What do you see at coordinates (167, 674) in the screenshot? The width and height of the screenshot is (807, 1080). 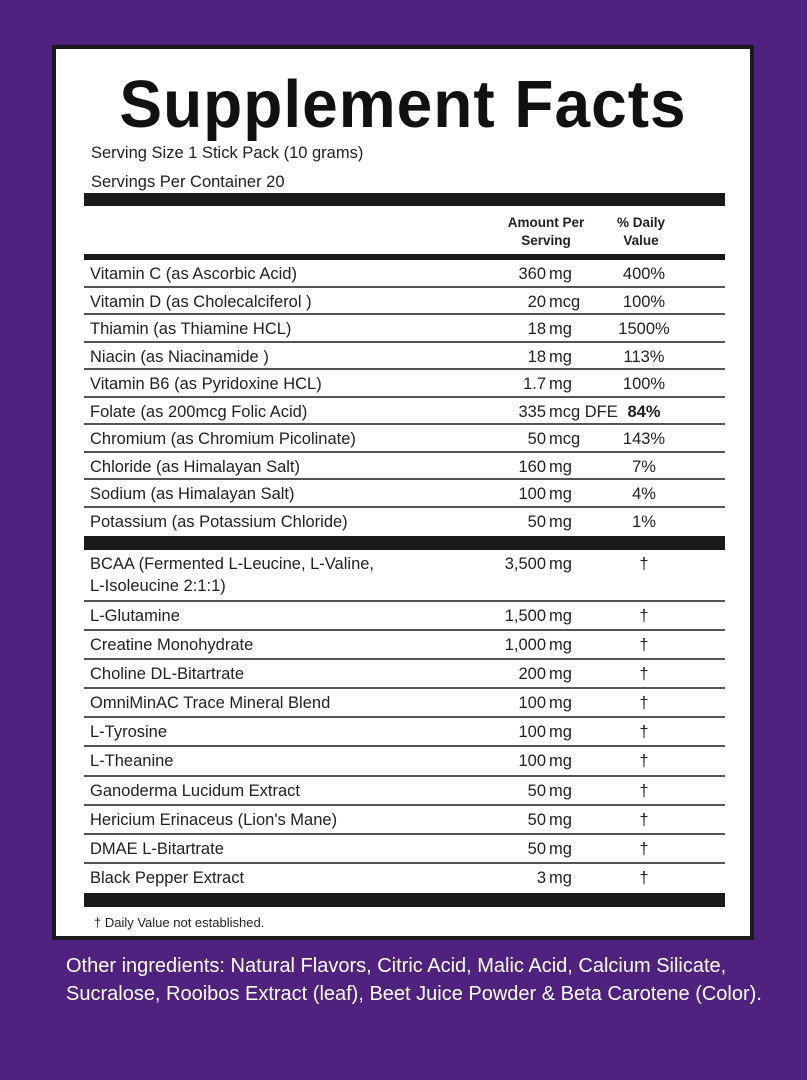 I see `nutrient-name: Choline DL-Bitartrate` at bounding box center [167, 674].